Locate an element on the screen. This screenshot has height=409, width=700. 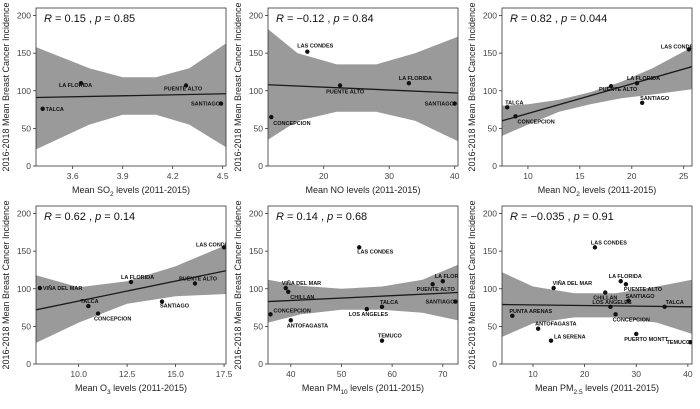
x-axis-title: Mean PM2.5 levels (2011-2015) is located at coordinates (597, 389).